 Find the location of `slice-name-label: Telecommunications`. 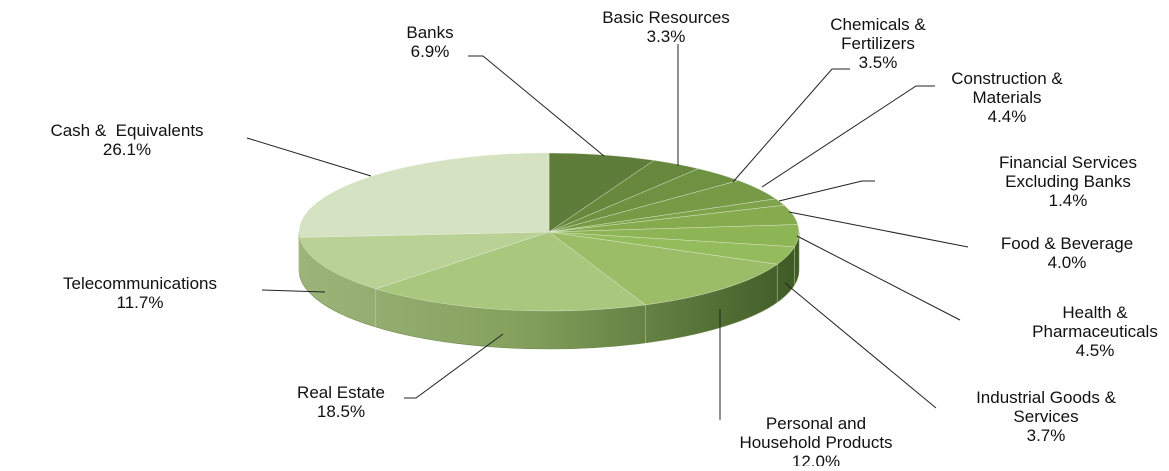

slice-name-label: Telecommunications is located at coordinates (140, 283).